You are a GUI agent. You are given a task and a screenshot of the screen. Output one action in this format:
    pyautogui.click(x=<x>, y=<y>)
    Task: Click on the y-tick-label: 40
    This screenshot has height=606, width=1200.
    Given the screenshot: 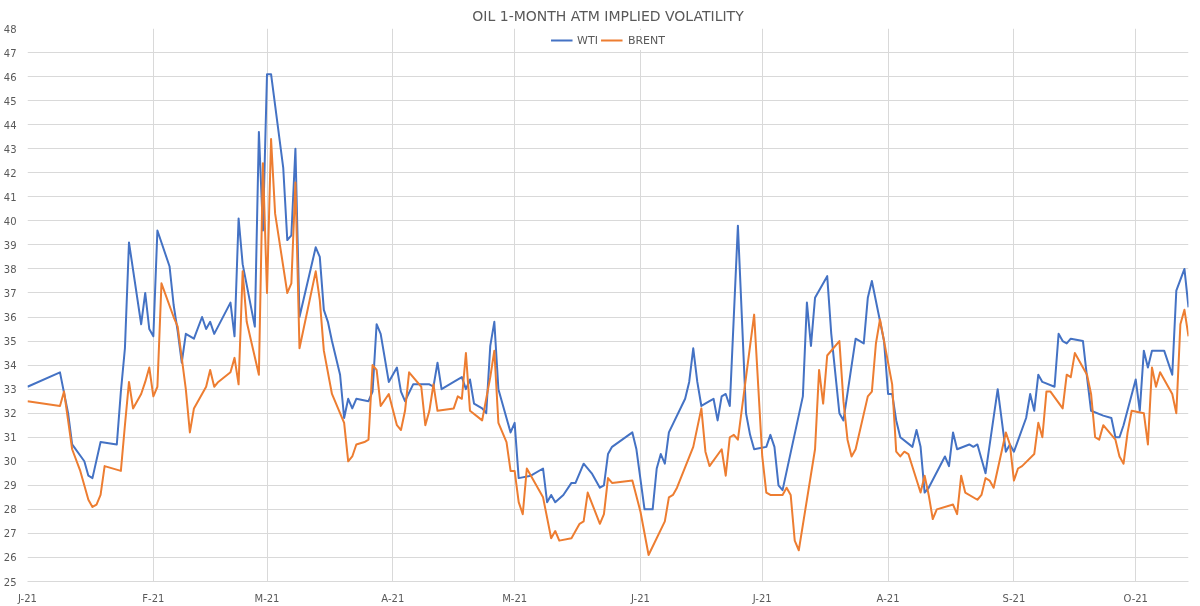 What is the action you would take?
    pyautogui.click(x=10, y=221)
    